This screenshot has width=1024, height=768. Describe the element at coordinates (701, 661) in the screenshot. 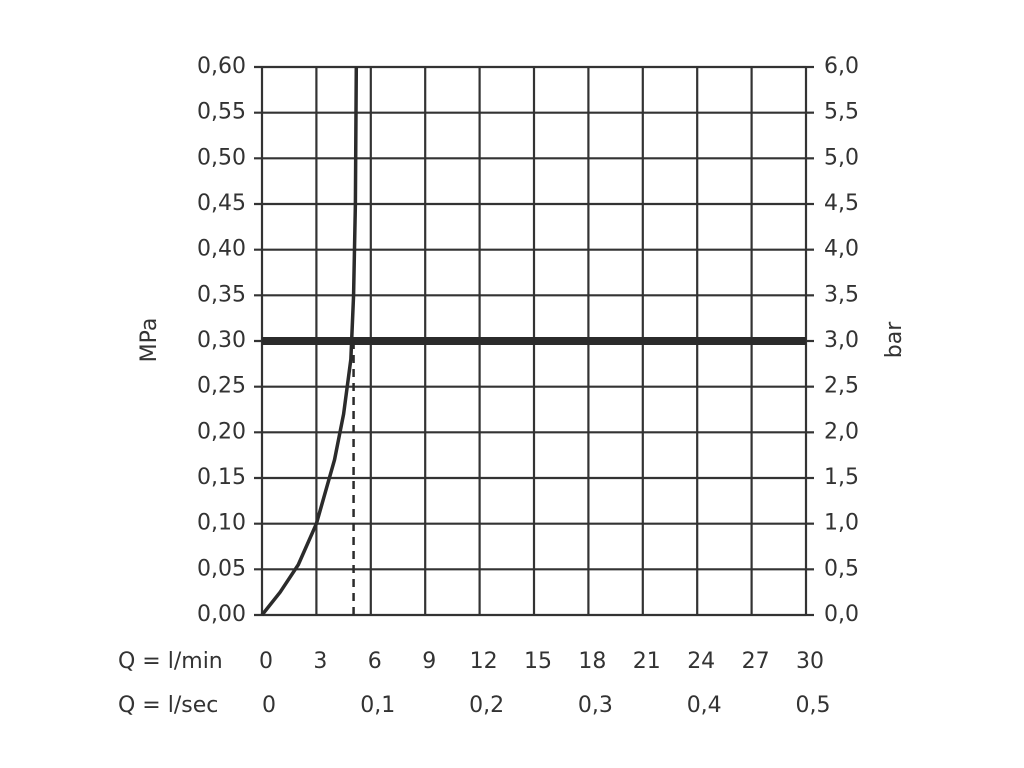

I see `x-tick-label: 24` at that location.